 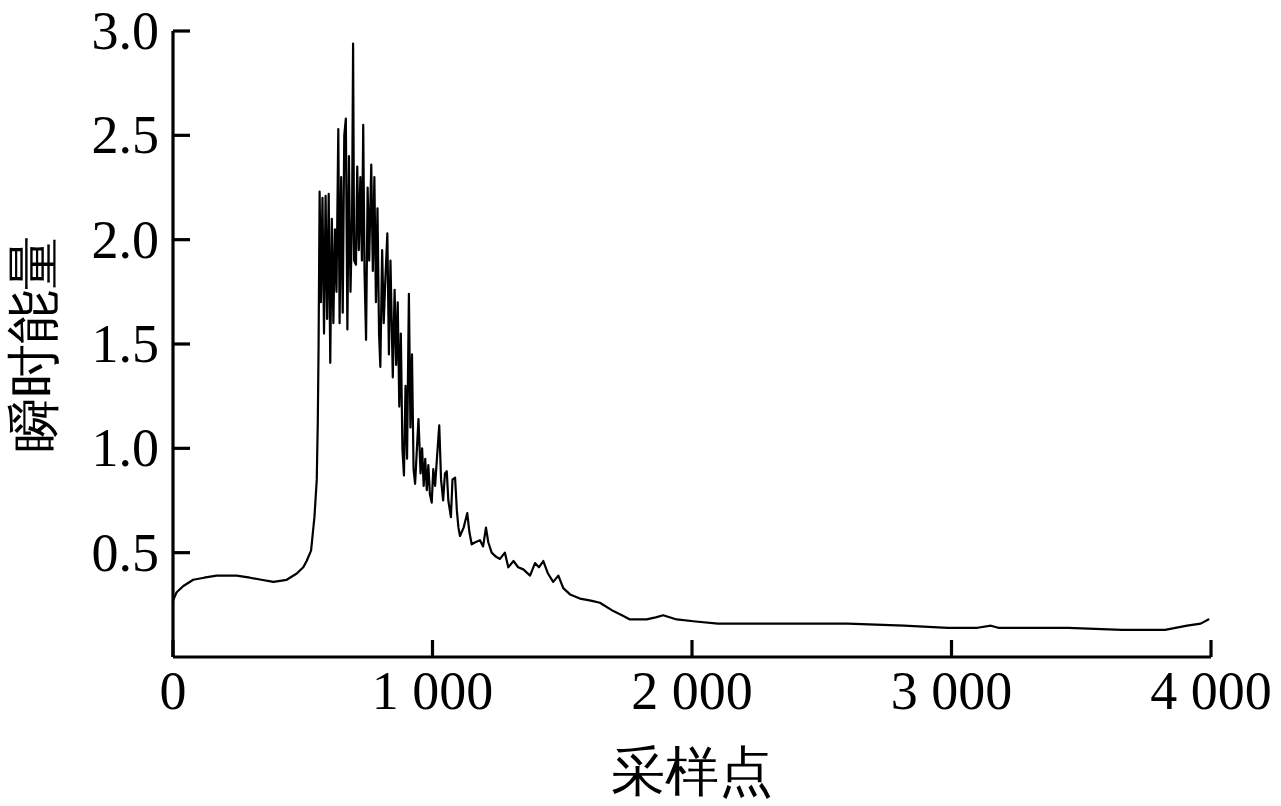 I want to click on y-tick-label: 1.0, so click(x=125, y=448).